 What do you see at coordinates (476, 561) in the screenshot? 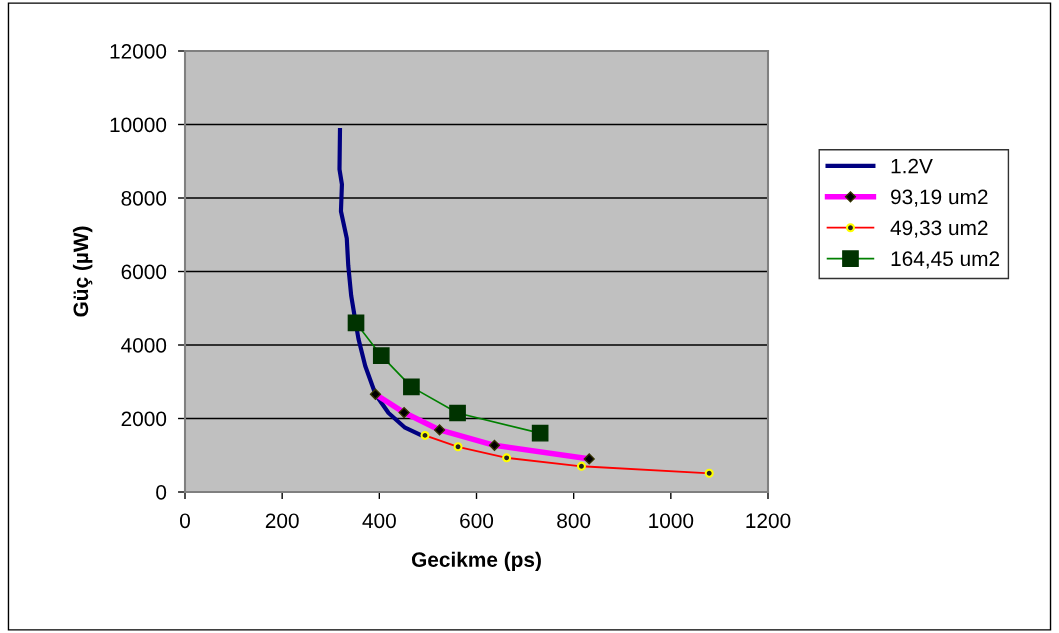
I see `x-axis-title: Gecikme (ps)` at bounding box center [476, 561].